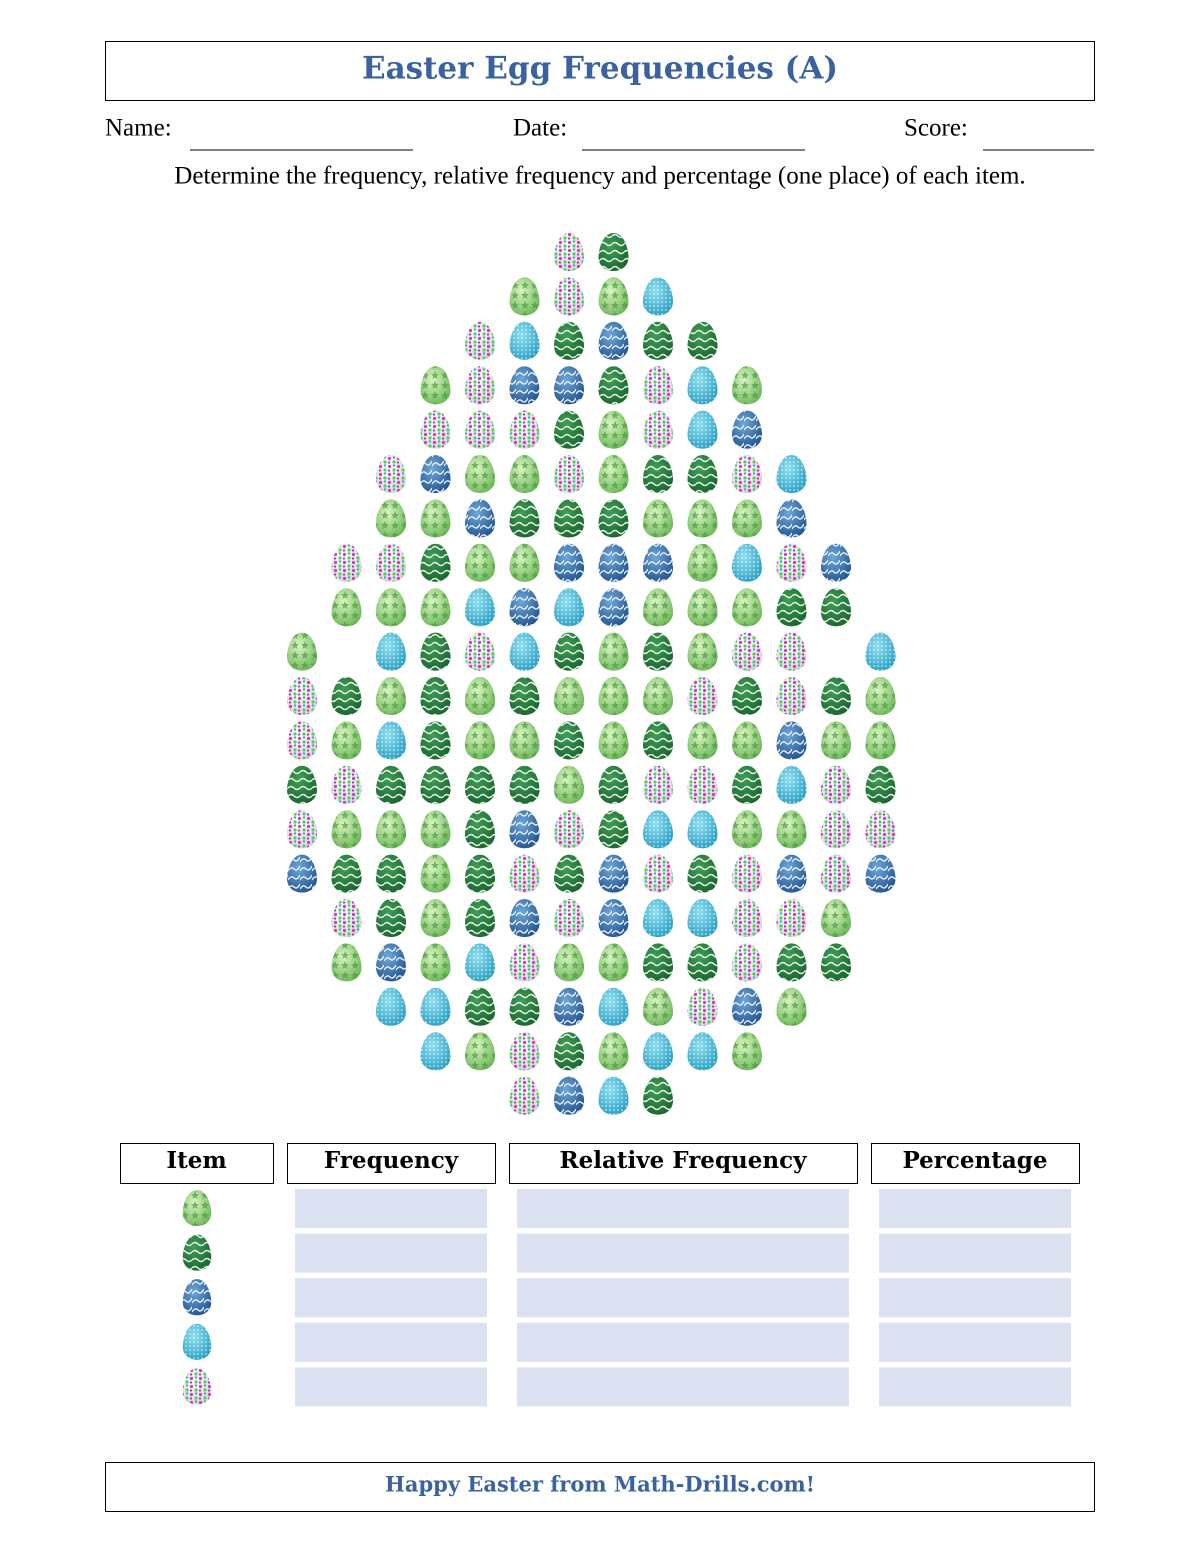 The width and height of the screenshot is (1200, 1553). Describe the element at coordinates (974, 1160) in the screenshot. I see `table-header: Percentage` at that location.